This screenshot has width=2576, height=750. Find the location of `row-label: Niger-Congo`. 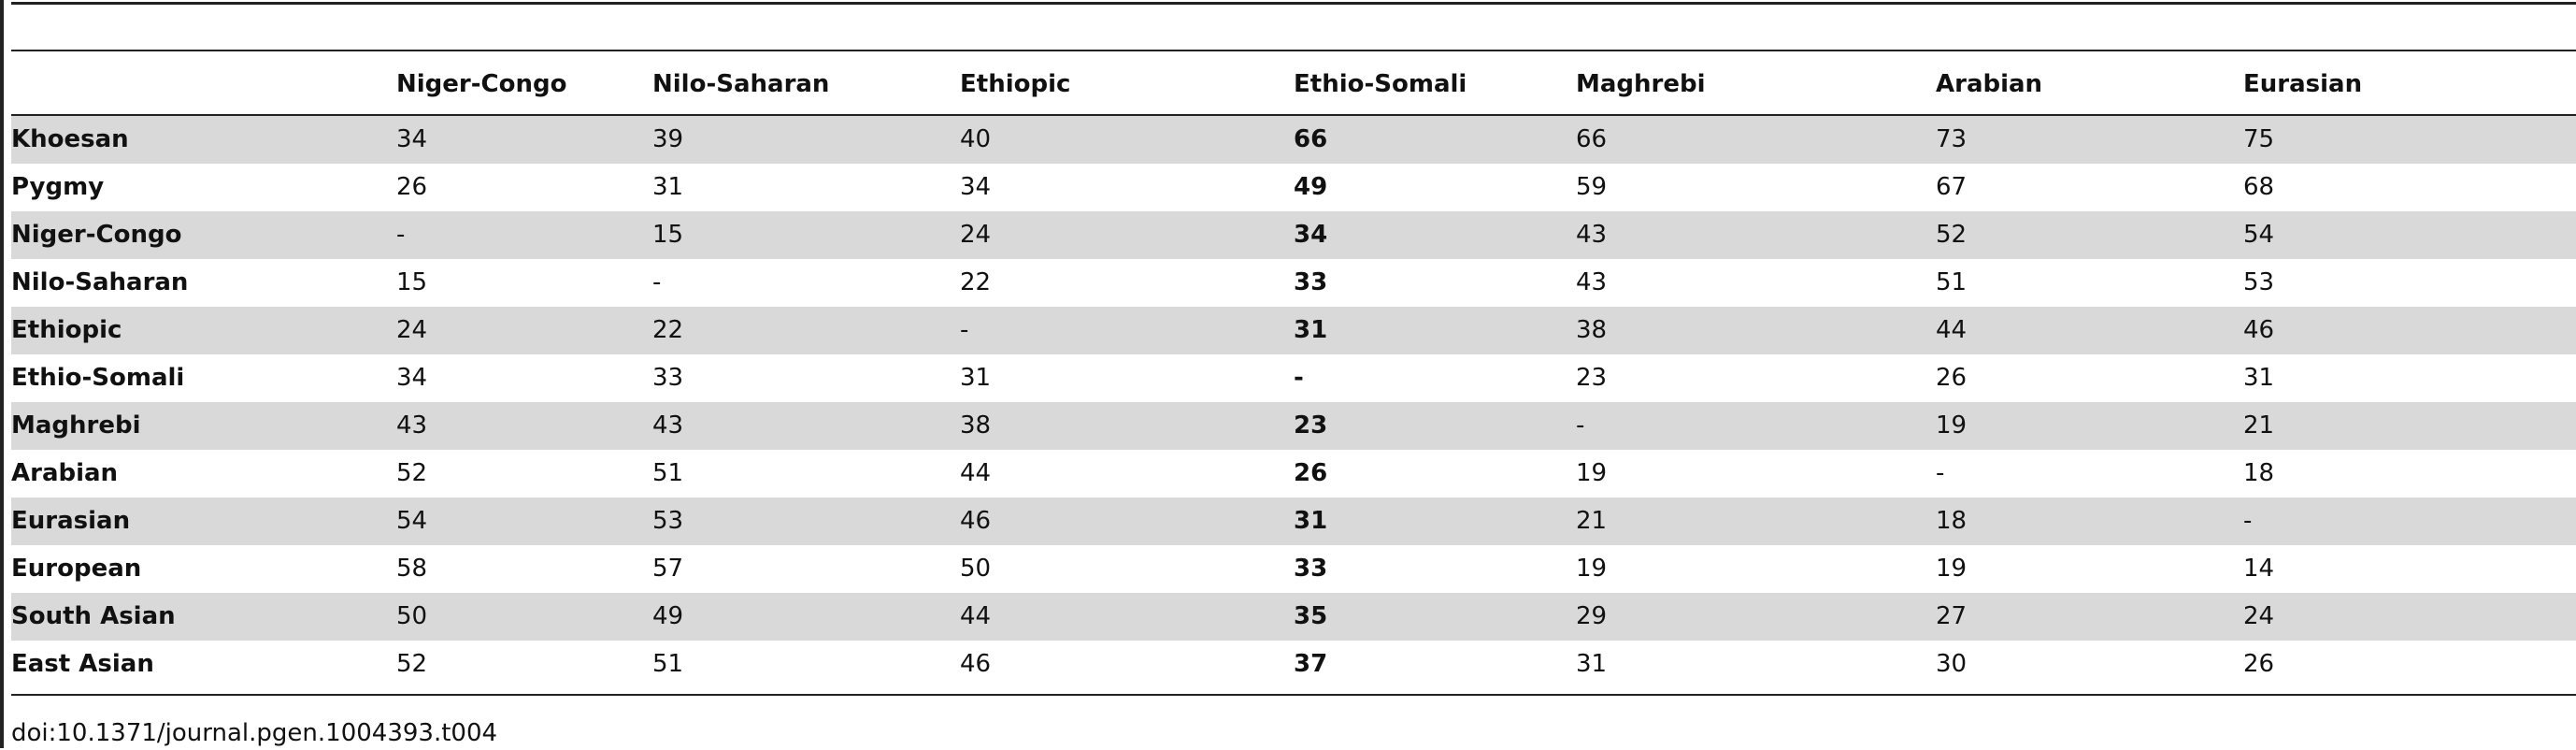

row-label: Niger-Congo is located at coordinates (96, 235).